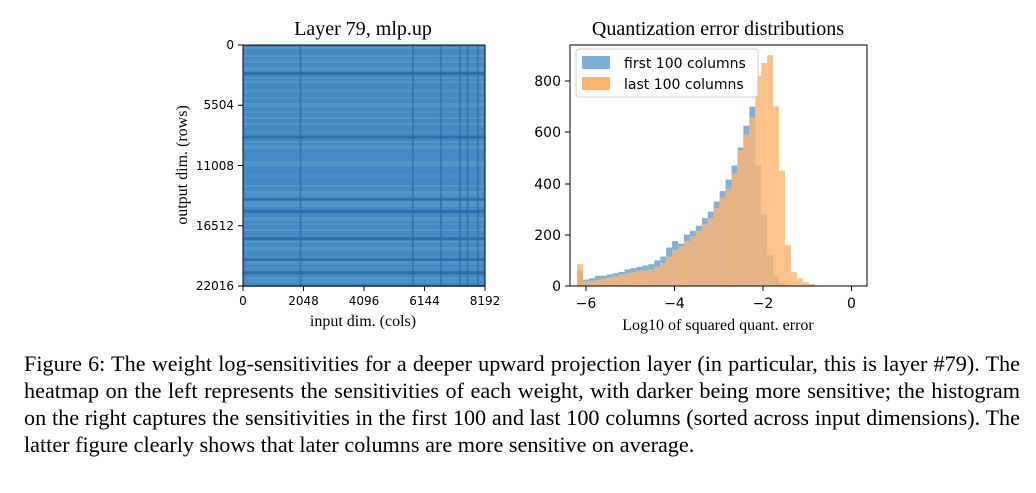 The width and height of the screenshot is (1036, 493). I want to click on legend-label-last: last 100 columns, so click(684, 85).